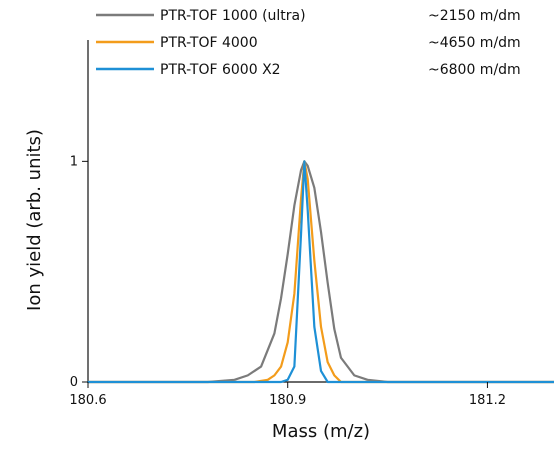  What do you see at coordinates (87, 400) in the screenshot?
I see `x-tick-label-0: 180.6` at bounding box center [87, 400].